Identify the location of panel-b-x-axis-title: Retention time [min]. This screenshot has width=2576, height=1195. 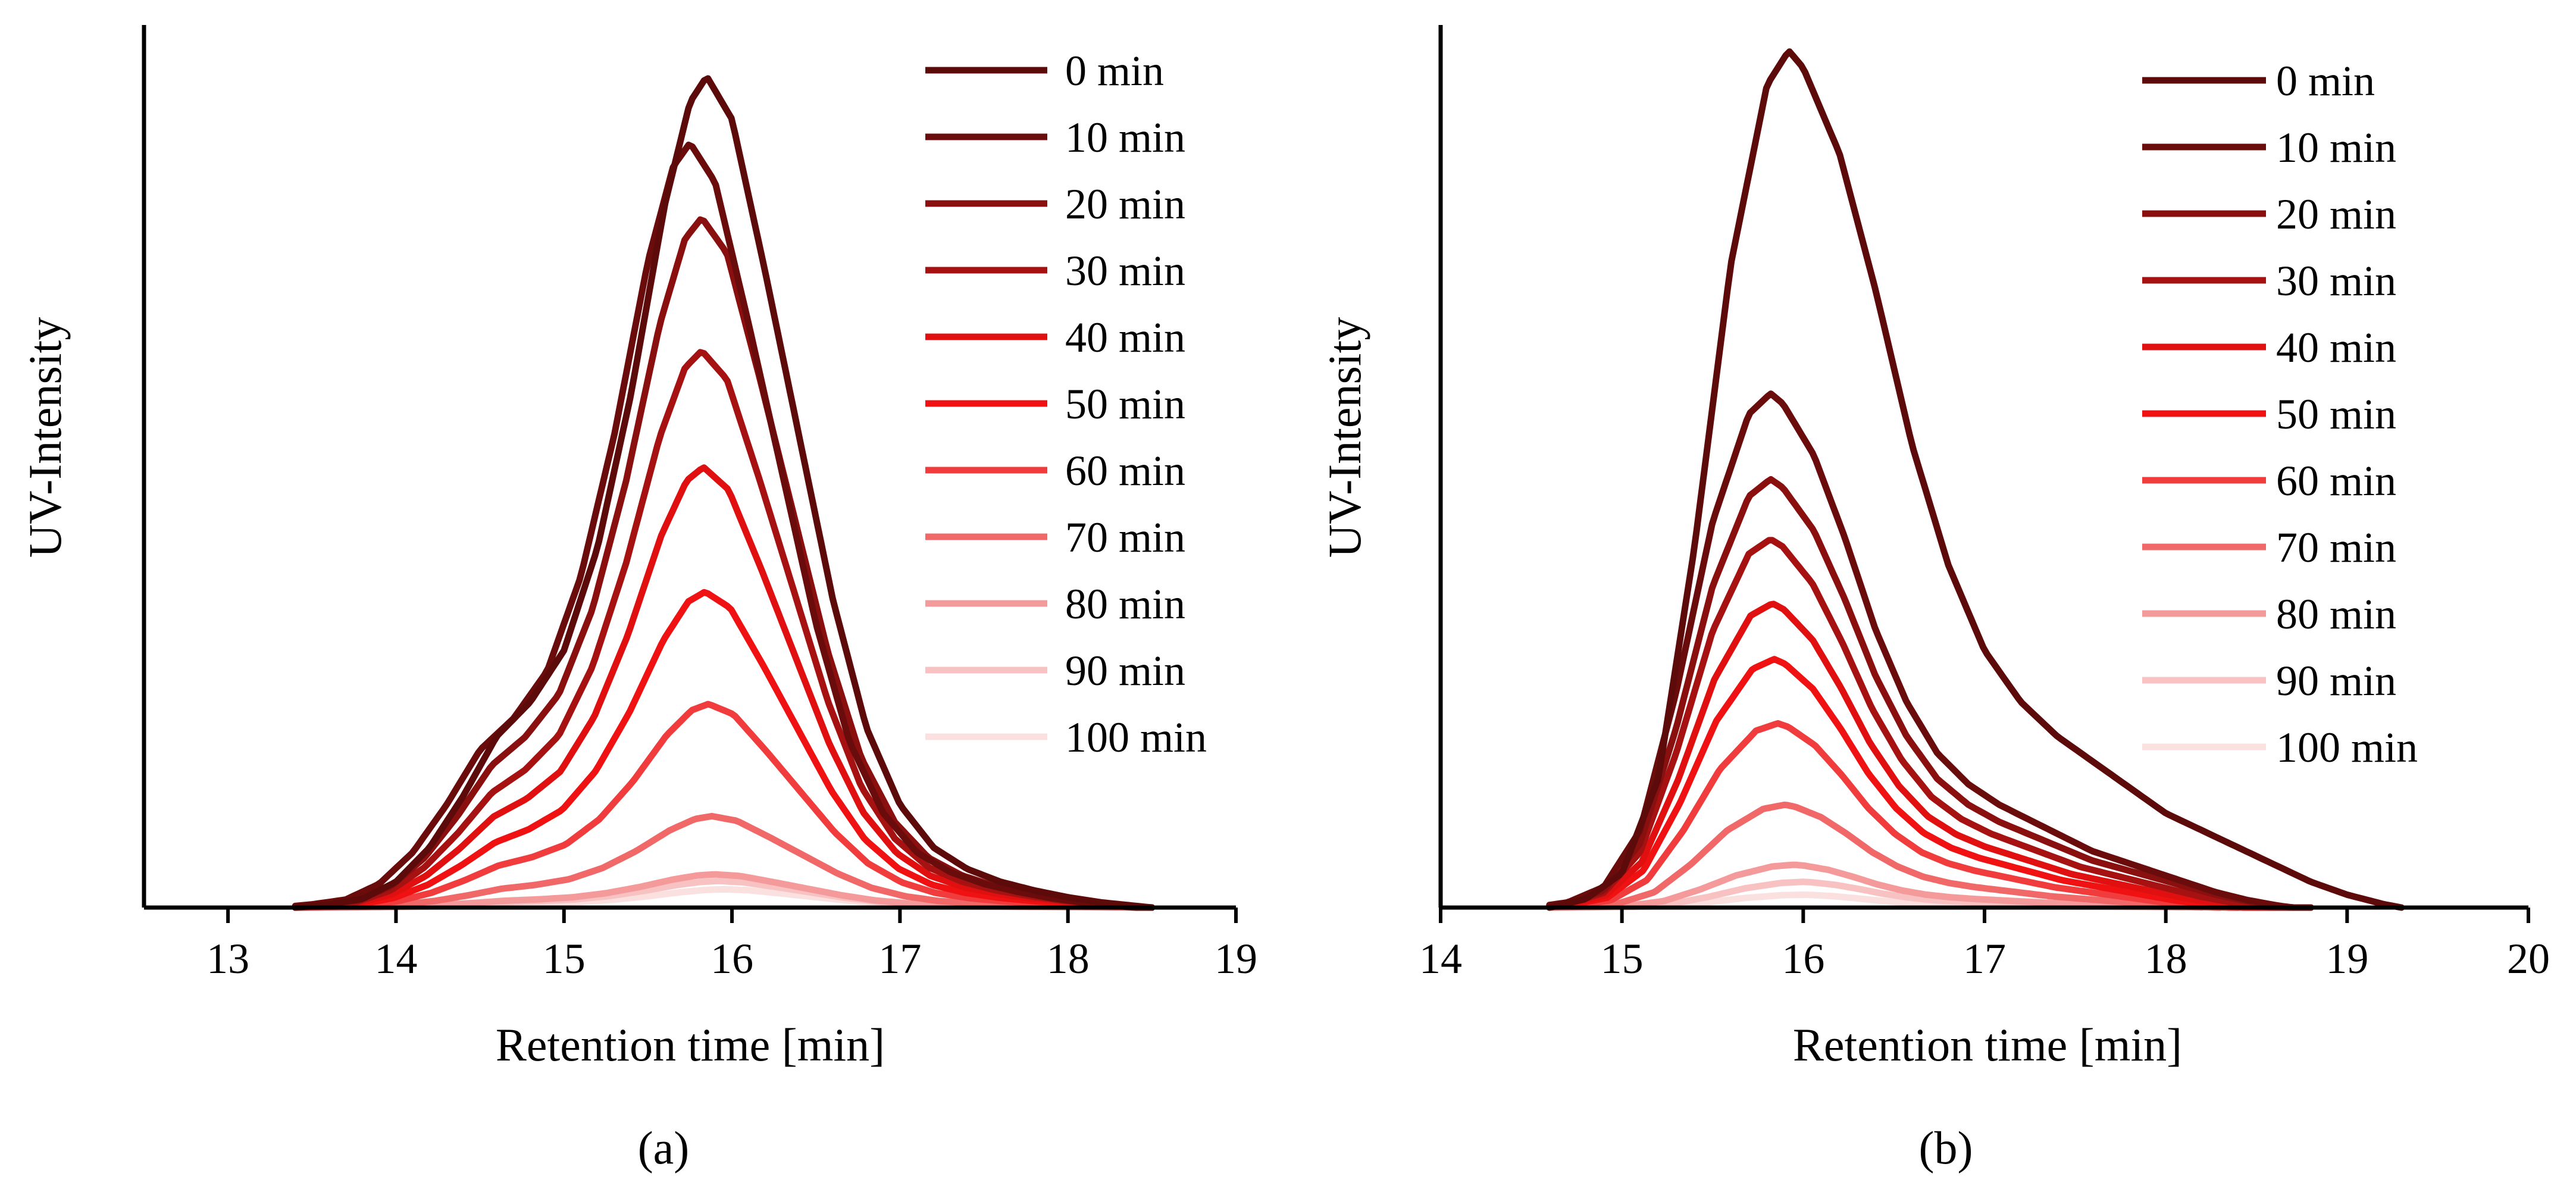
(1987, 1045).